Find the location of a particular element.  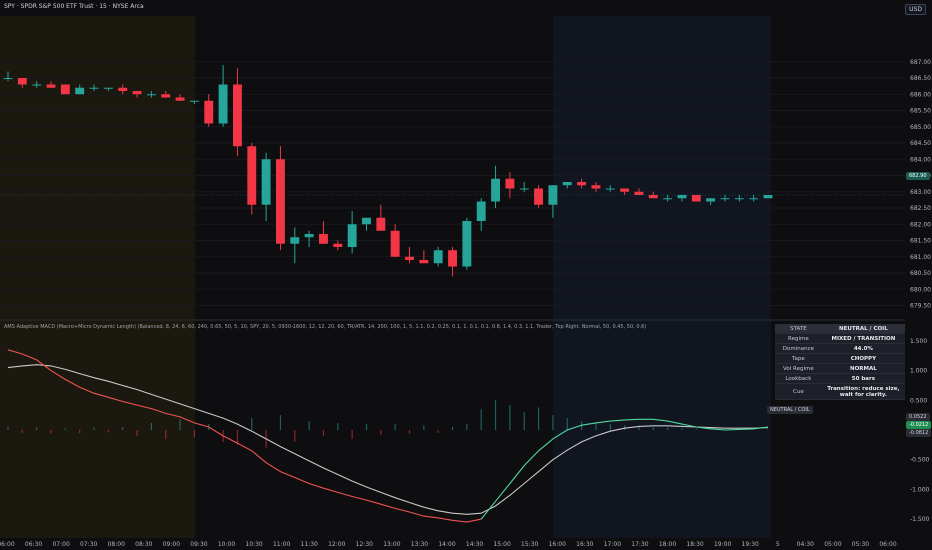

state-value: 44.0% is located at coordinates (863, 348).